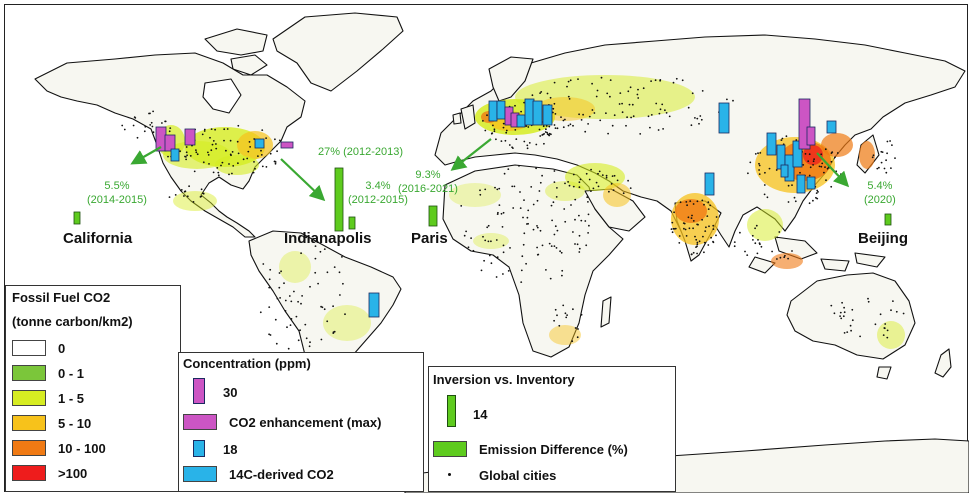 The height and width of the screenshot is (496, 974). What do you see at coordinates (82, 448) in the screenshot?
I see `ffco2-class-label: 10 - 100` at bounding box center [82, 448].